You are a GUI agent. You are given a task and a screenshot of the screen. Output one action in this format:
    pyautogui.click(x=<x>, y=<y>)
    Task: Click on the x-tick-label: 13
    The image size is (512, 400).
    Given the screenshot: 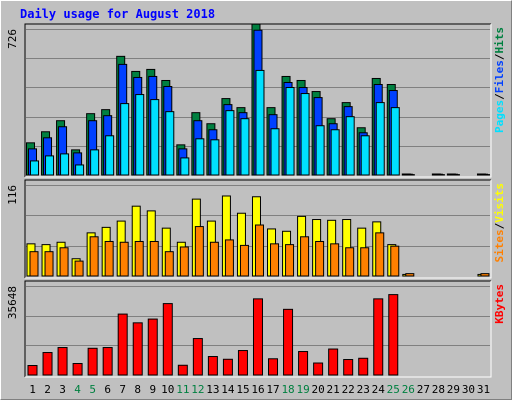 What is the action you would take?
    pyautogui.click(x=212, y=389)
    